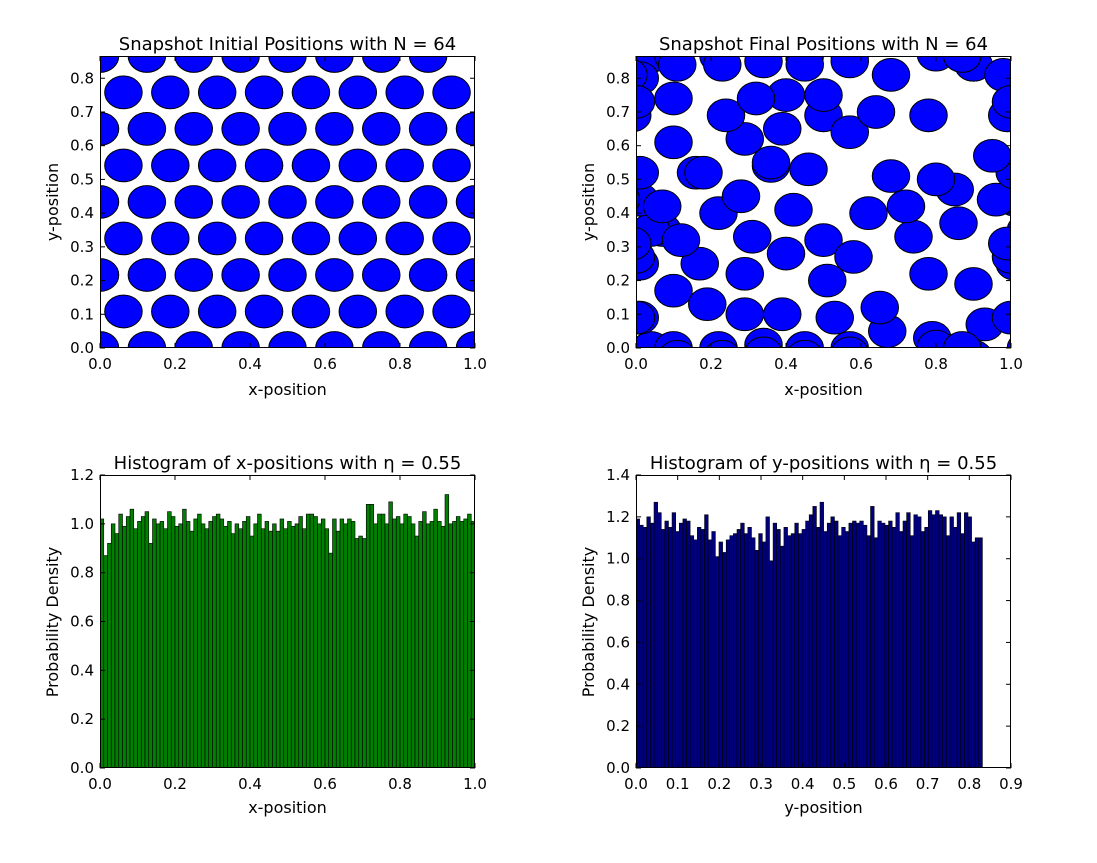  I want to click on chart-title: Snapshot Initial Positions with N = 64, so click(287, 44).